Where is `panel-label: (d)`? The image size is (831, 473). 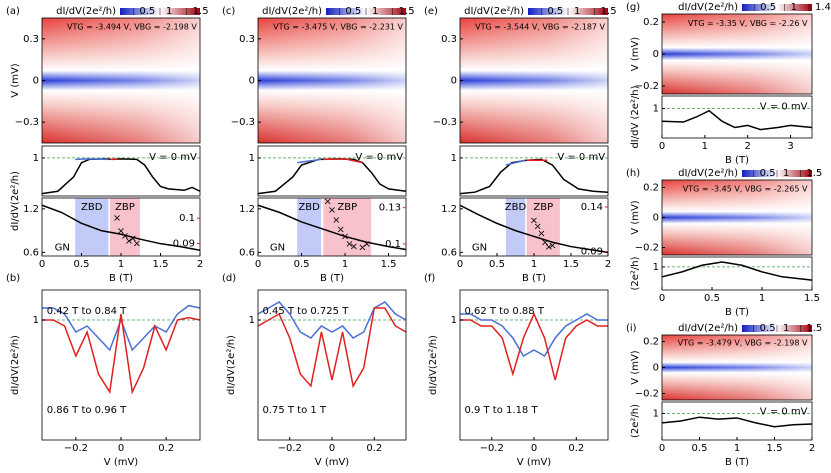
panel-label: (d) is located at coordinates (229, 278).